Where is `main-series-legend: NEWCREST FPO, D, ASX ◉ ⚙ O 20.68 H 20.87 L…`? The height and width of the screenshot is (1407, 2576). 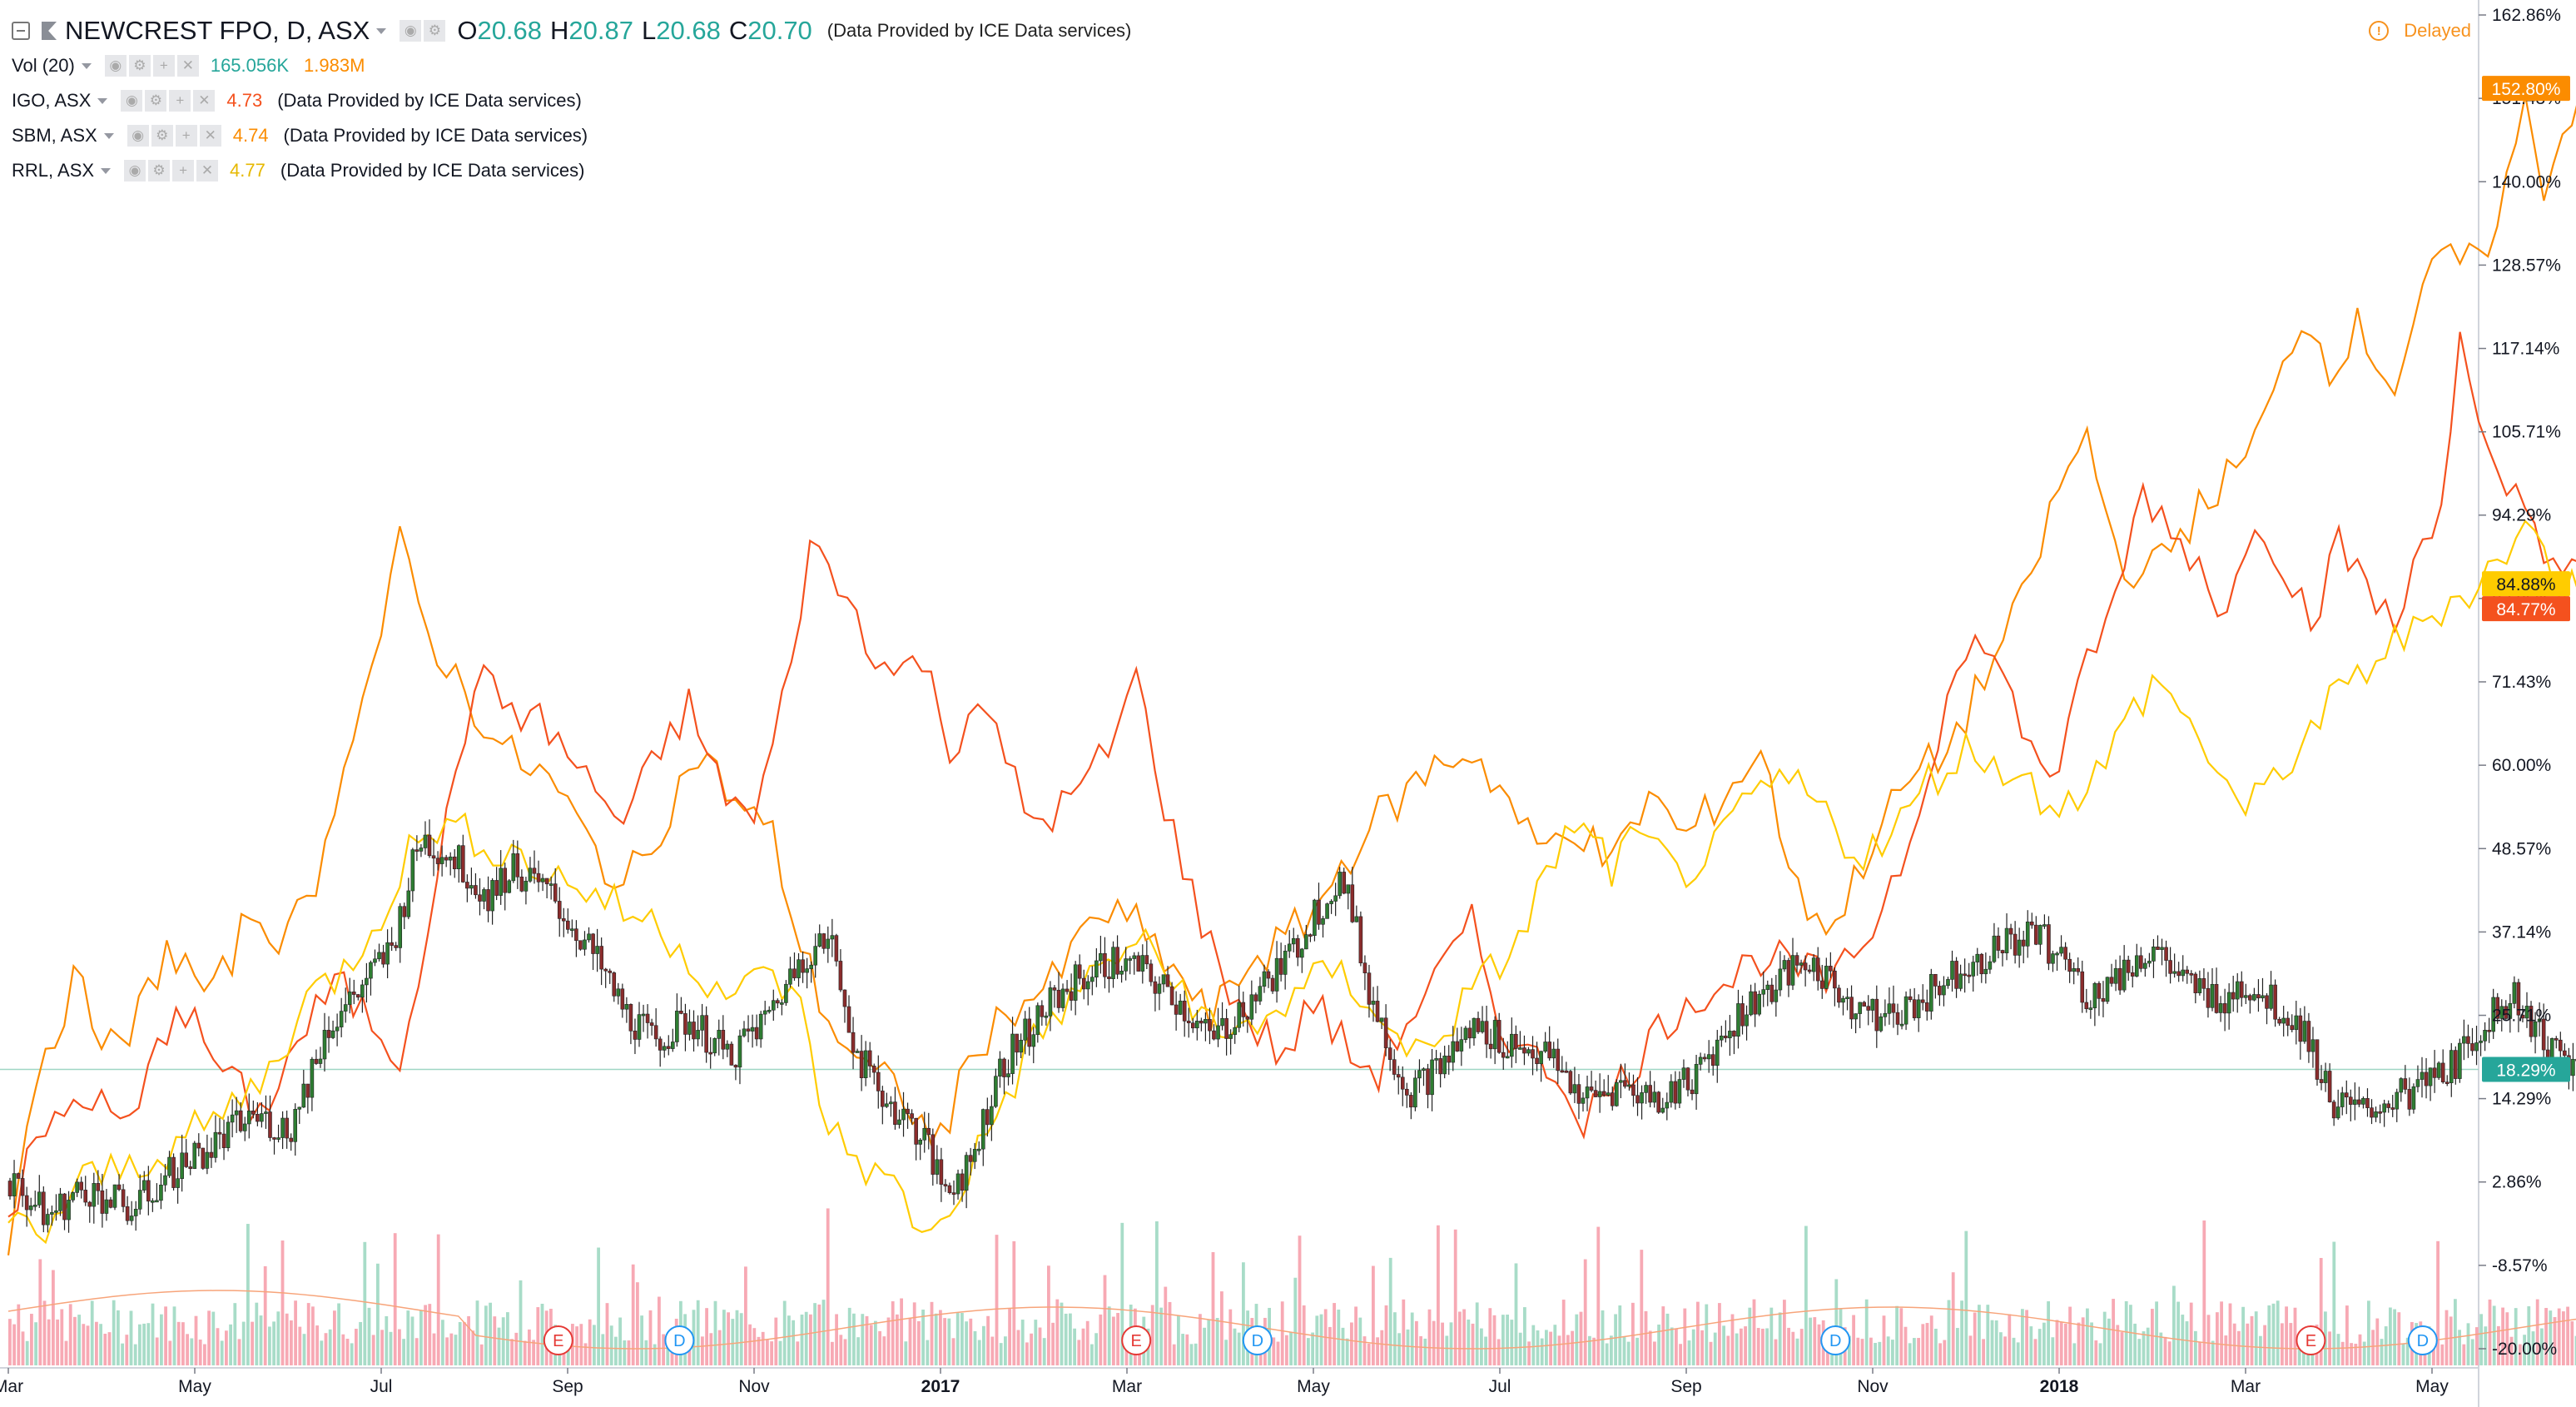 main-series-legend: NEWCREST FPO, D, ASX ◉ ⚙ O 20.68 H 20.87 L… is located at coordinates (571, 30).